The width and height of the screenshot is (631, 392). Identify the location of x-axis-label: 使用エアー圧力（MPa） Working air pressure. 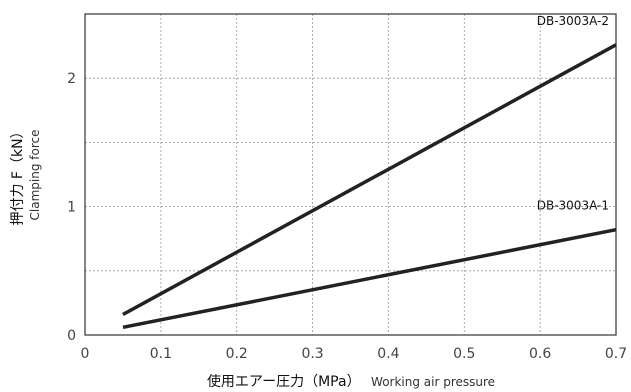
(351, 381).